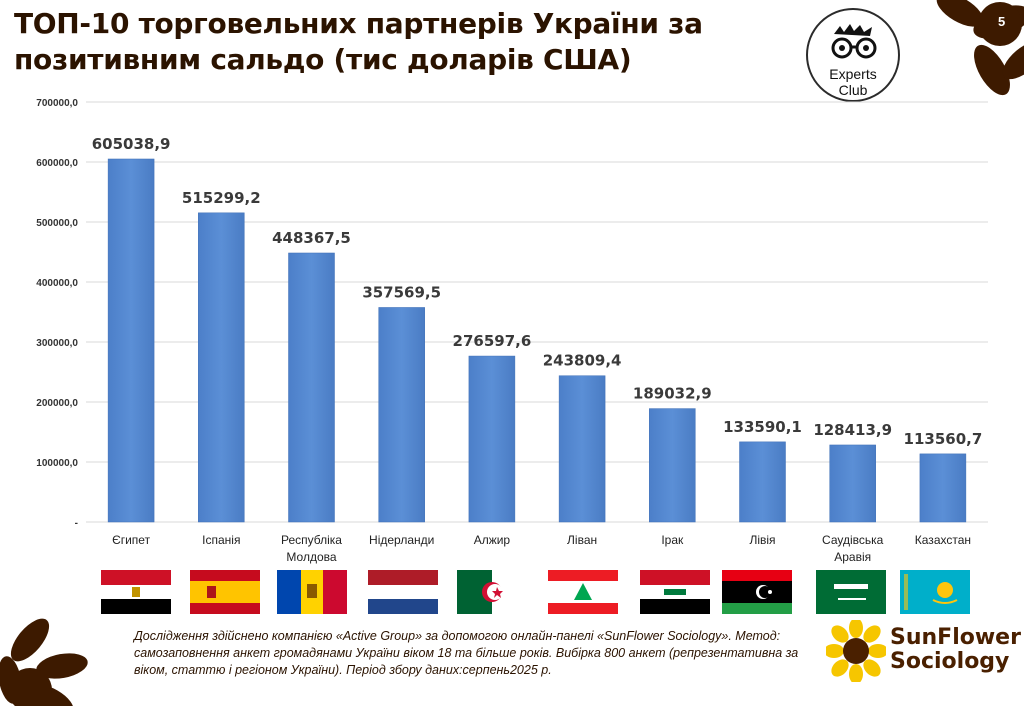 The width and height of the screenshot is (1024, 706). Describe the element at coordinates (492, 341) in the screenshot. I see `bar-value-label: 276597,6` at that location.